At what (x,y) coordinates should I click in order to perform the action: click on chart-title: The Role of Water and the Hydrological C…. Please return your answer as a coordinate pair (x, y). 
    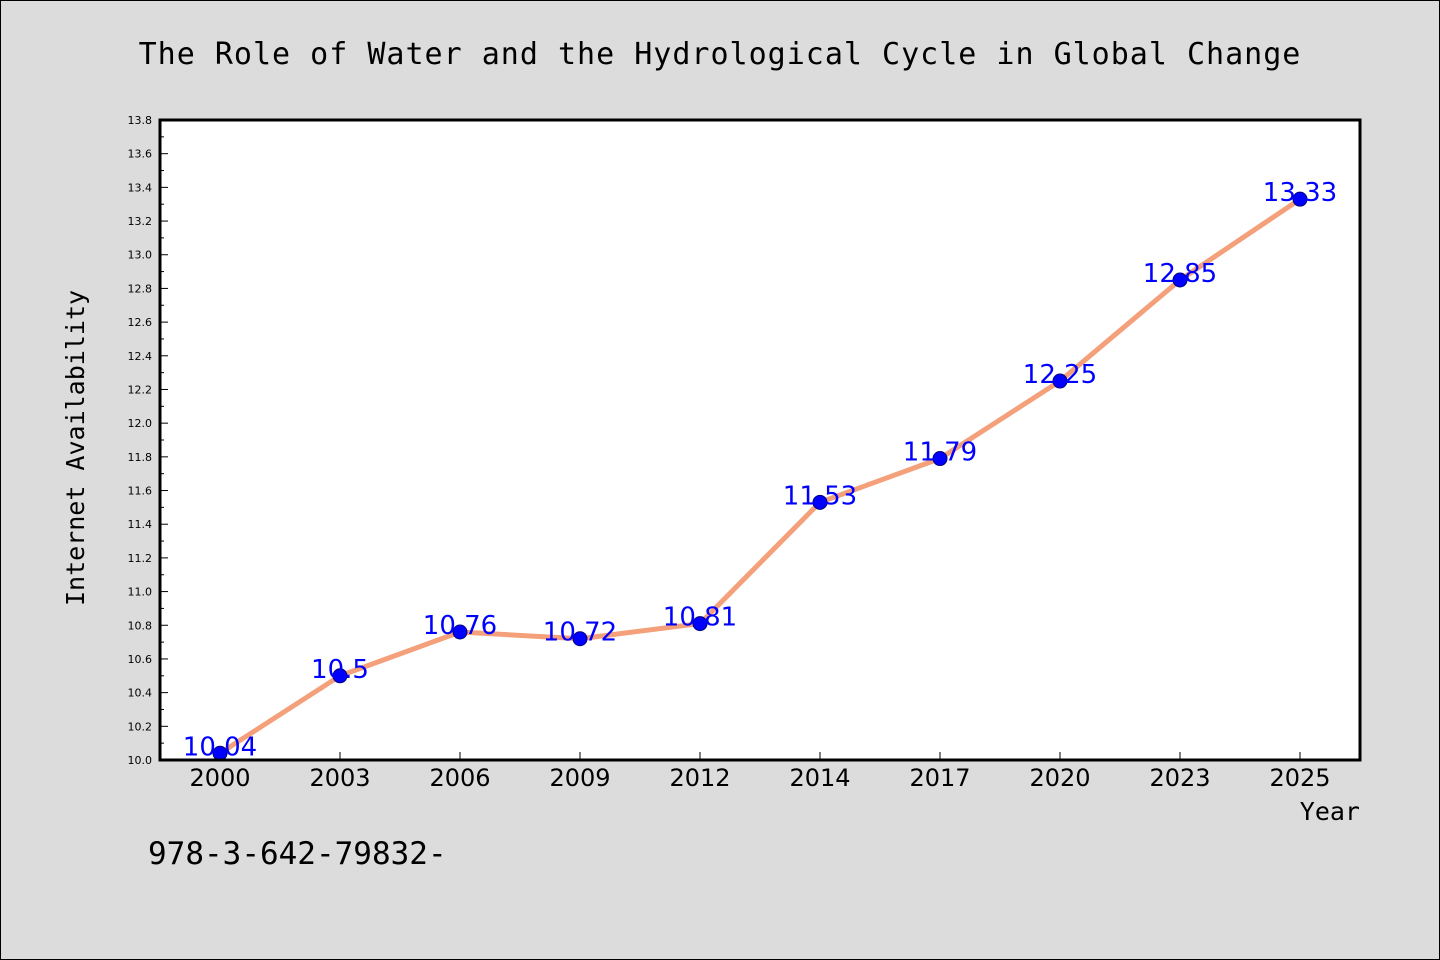
    Looking at the image, I should click on (720, 54).